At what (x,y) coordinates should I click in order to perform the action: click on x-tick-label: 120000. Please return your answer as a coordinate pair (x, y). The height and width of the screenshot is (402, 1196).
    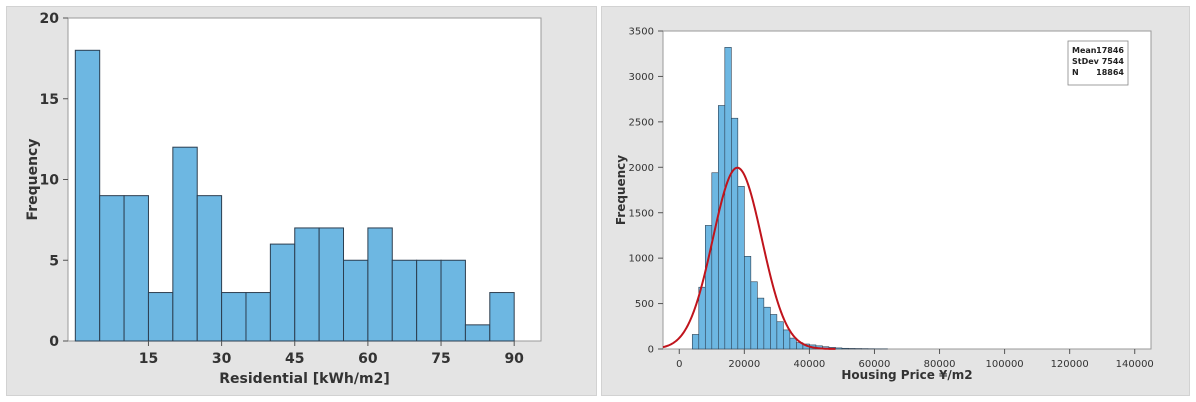
    Looking at the image, I should click on (1070, 364).